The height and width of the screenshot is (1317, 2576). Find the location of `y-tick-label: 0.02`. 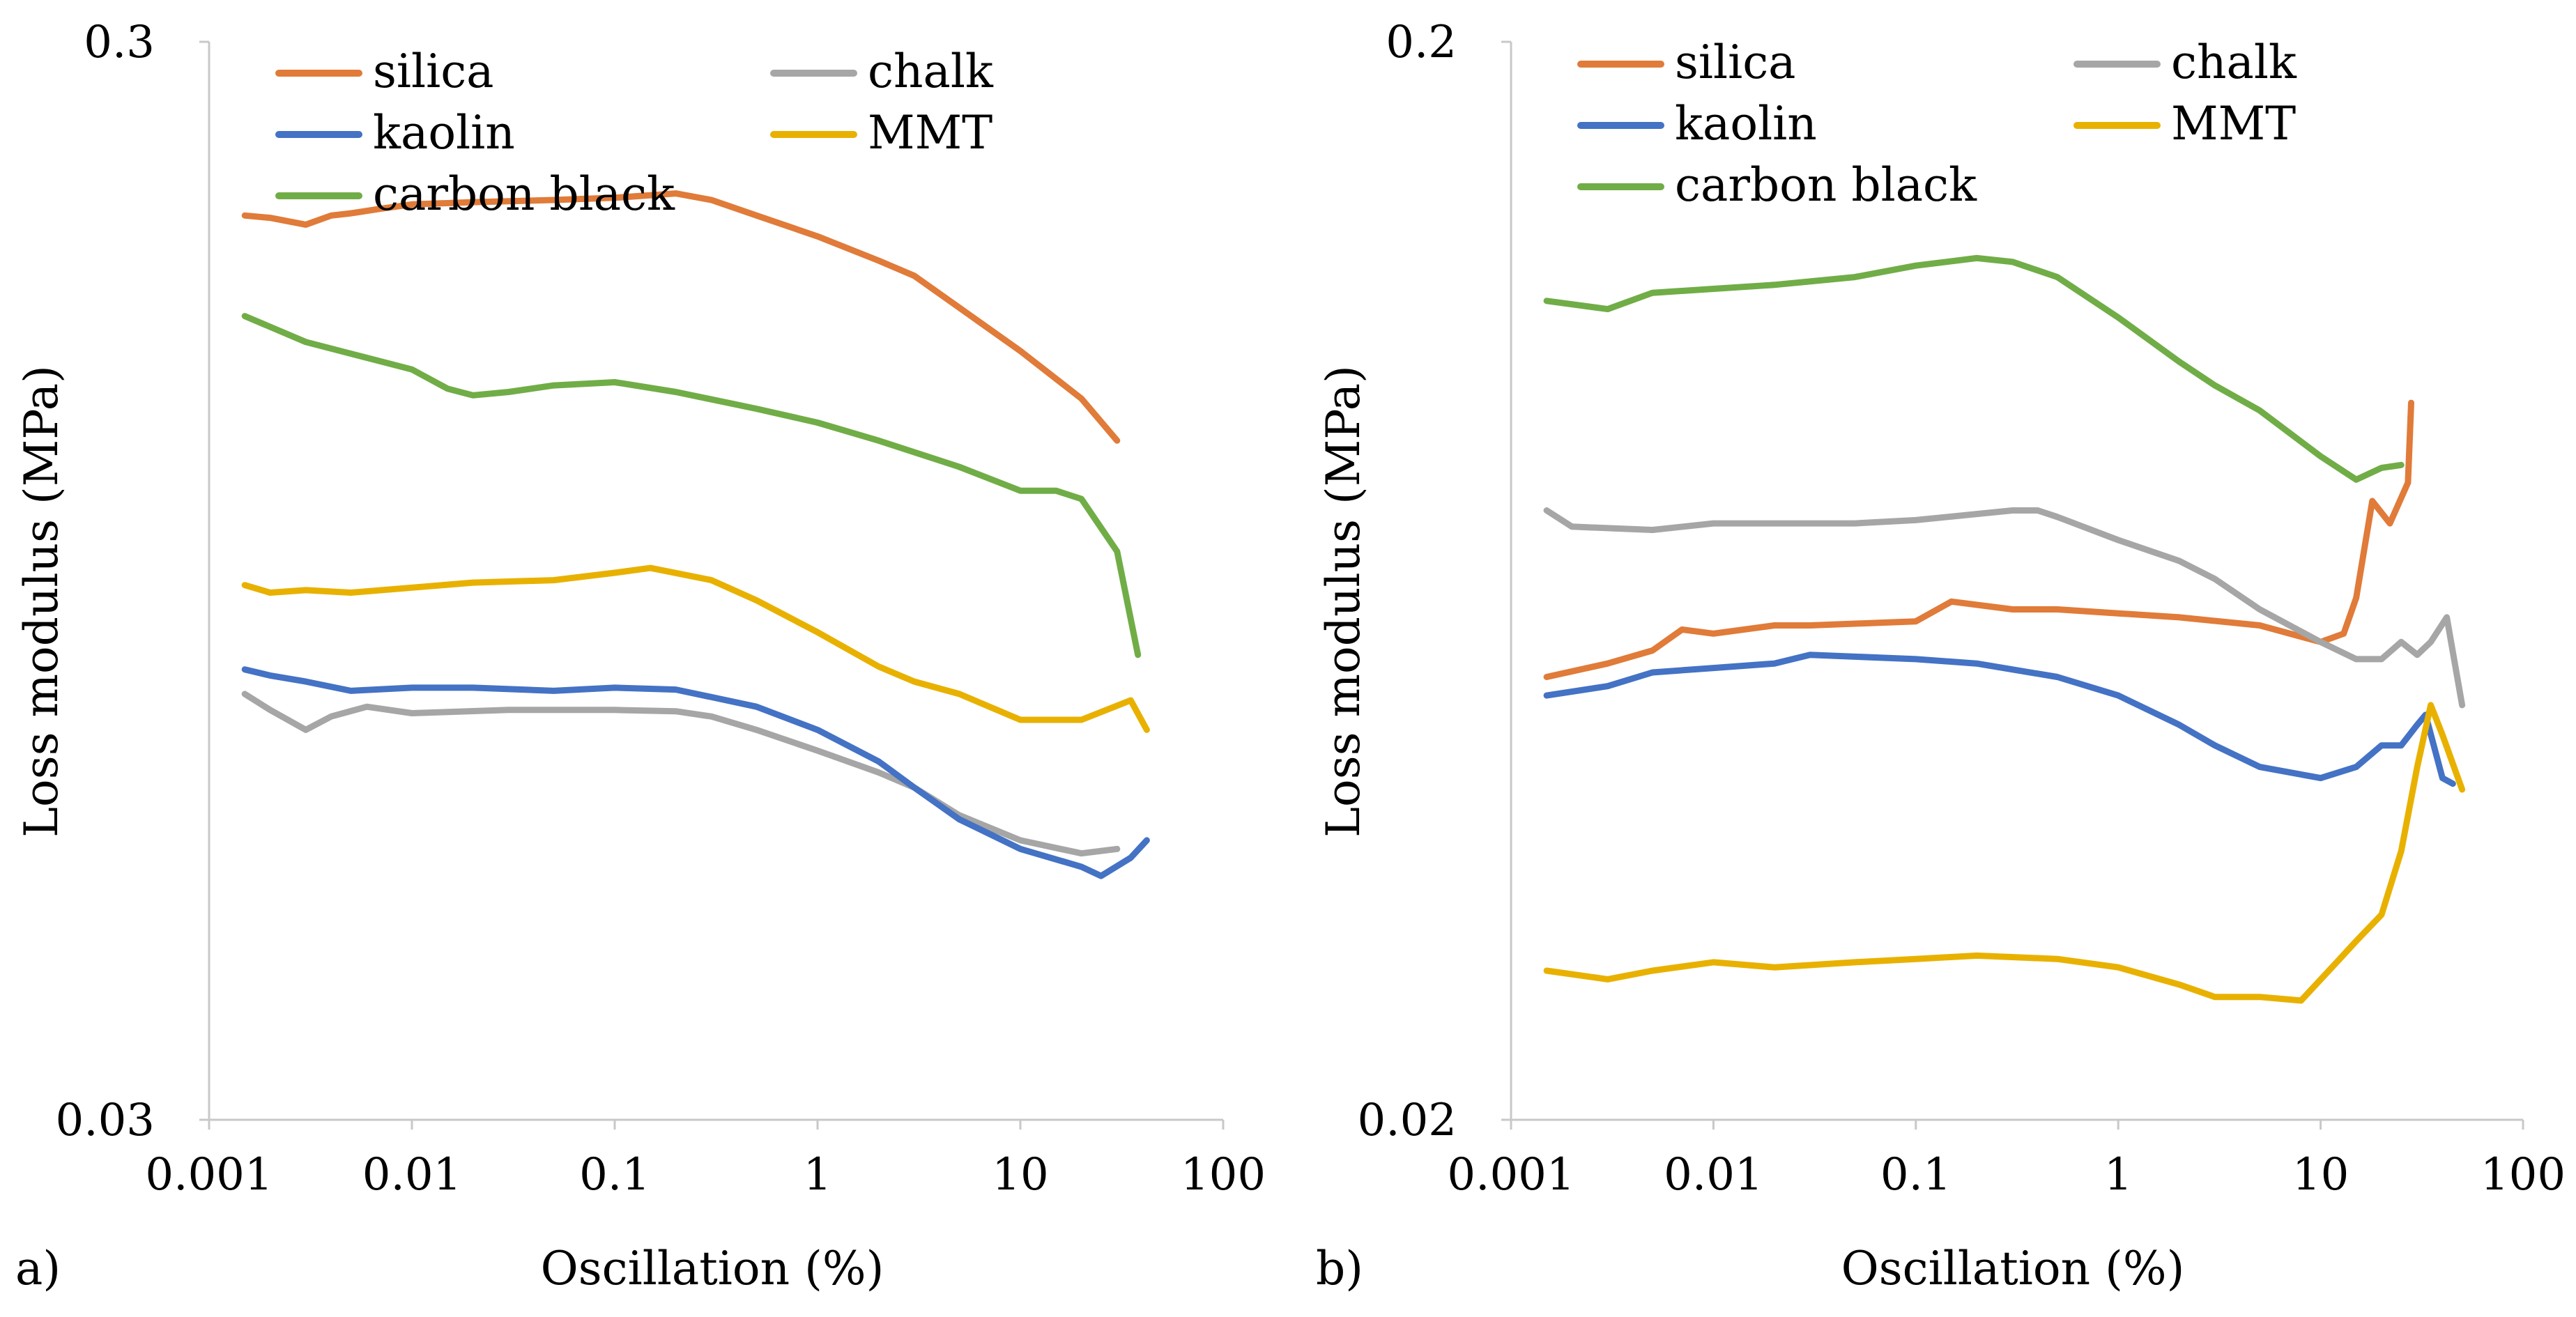

y-tick-label: 0.02 is located at coordinates (1407, 1120).